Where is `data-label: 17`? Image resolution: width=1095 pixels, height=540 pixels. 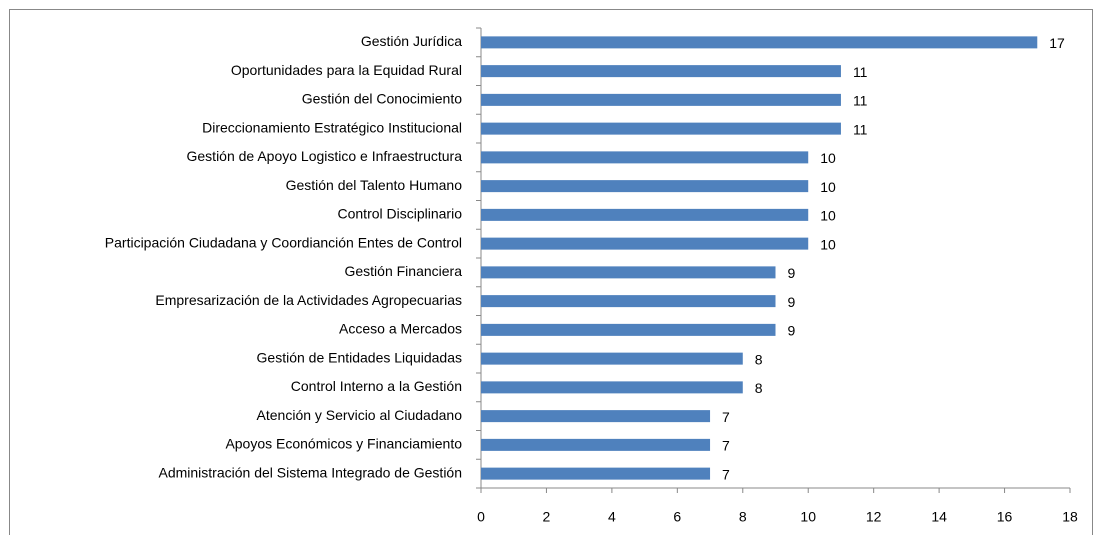 data-label: 17 is located at coordinates (1057, 43).